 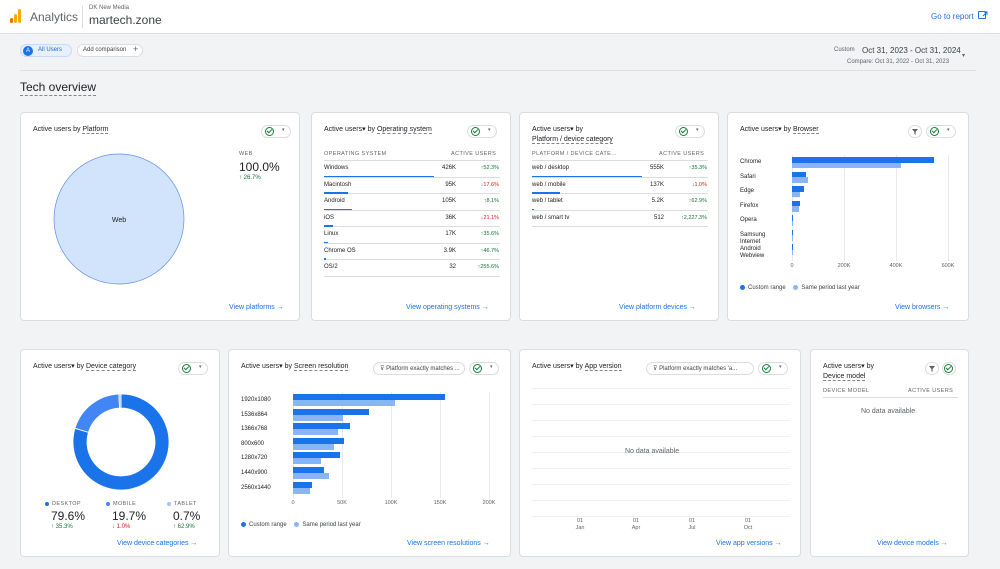 What do you see at coordinates (447, 307) in the screenshot?
I see `view-operating-systems-link: View operating systems →` at bounding box center [447, 307].